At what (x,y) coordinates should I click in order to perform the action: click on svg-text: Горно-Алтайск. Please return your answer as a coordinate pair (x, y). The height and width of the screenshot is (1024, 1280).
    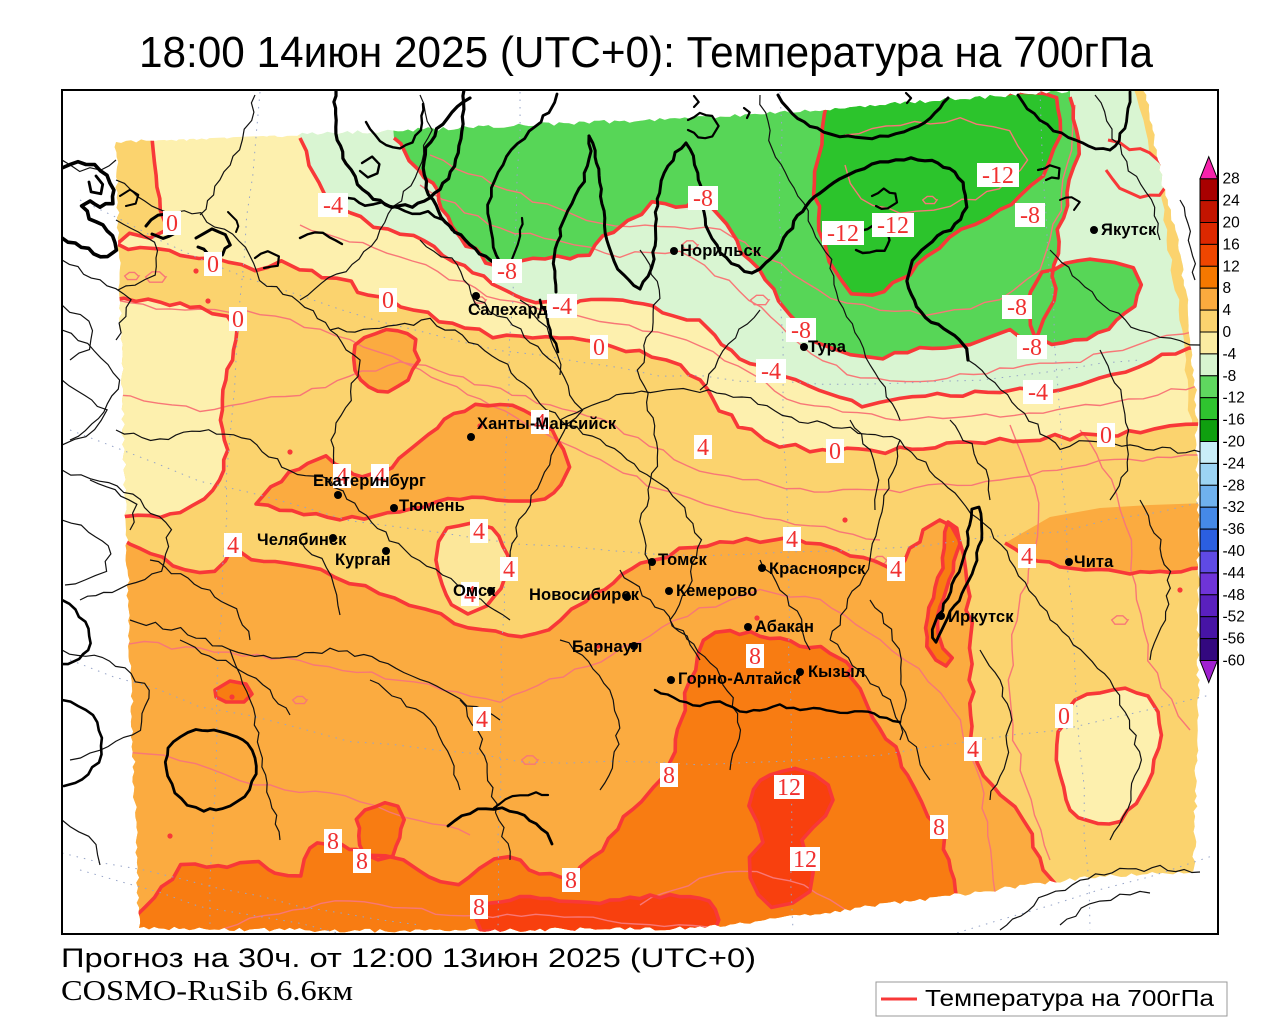
    Looking at the image, I should click on (739, 679).